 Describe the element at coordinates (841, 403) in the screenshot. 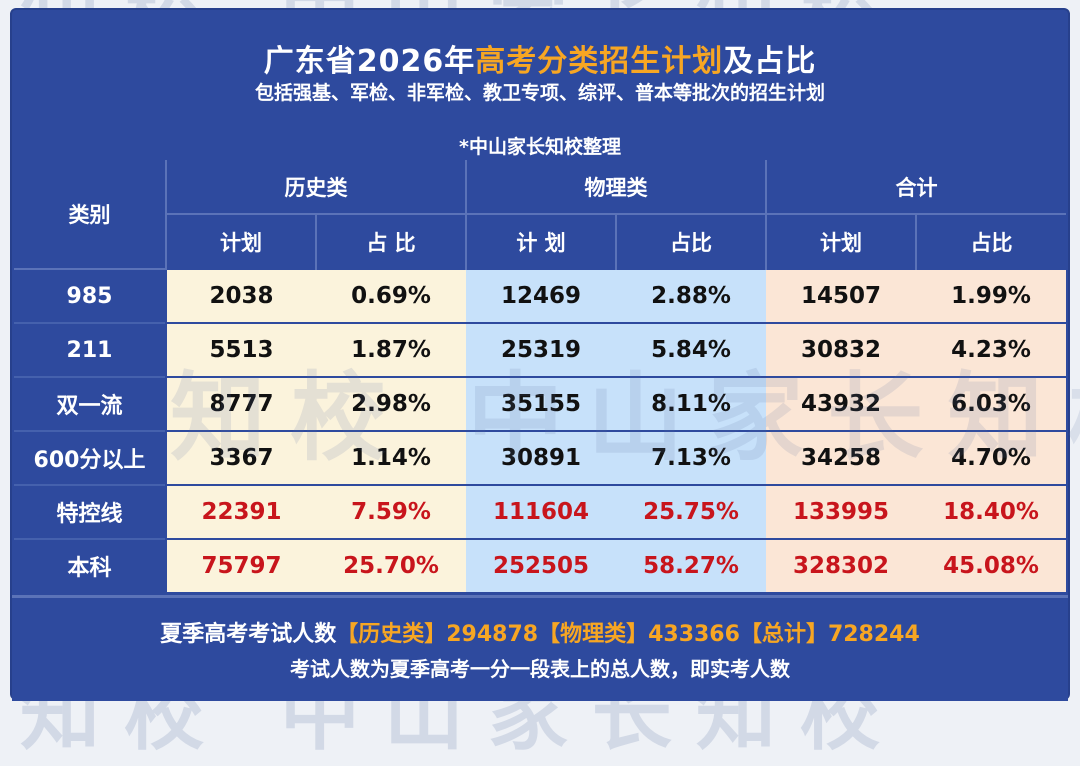

I see `total-plan-cell: 43932` at that location.